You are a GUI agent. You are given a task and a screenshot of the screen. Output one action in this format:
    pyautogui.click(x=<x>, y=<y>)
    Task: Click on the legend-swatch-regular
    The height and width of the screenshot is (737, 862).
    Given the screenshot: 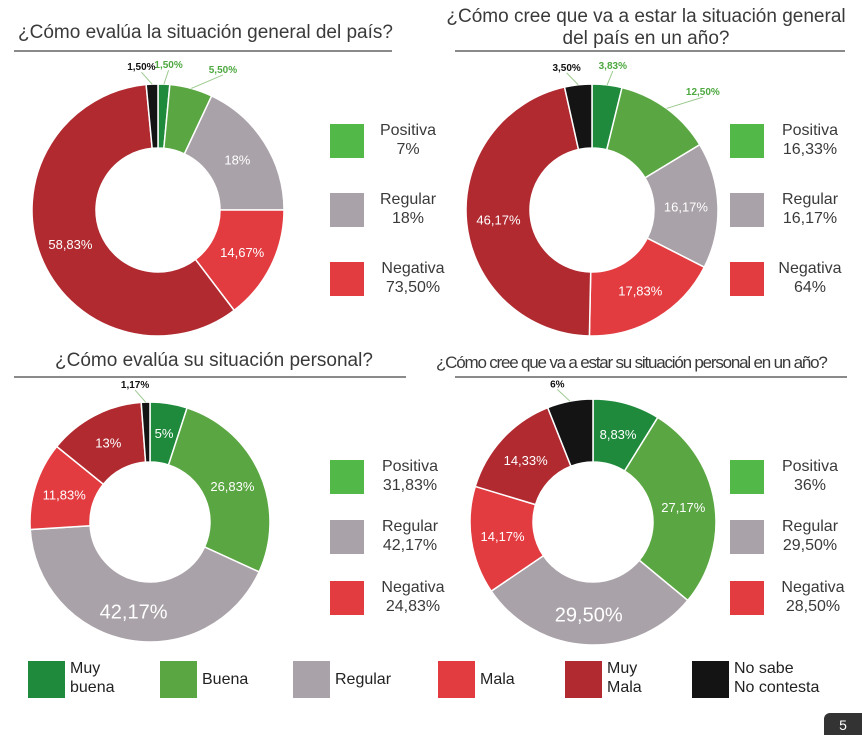 What is the action you would take?
    pyautogui.click(x=311, y=679)
    